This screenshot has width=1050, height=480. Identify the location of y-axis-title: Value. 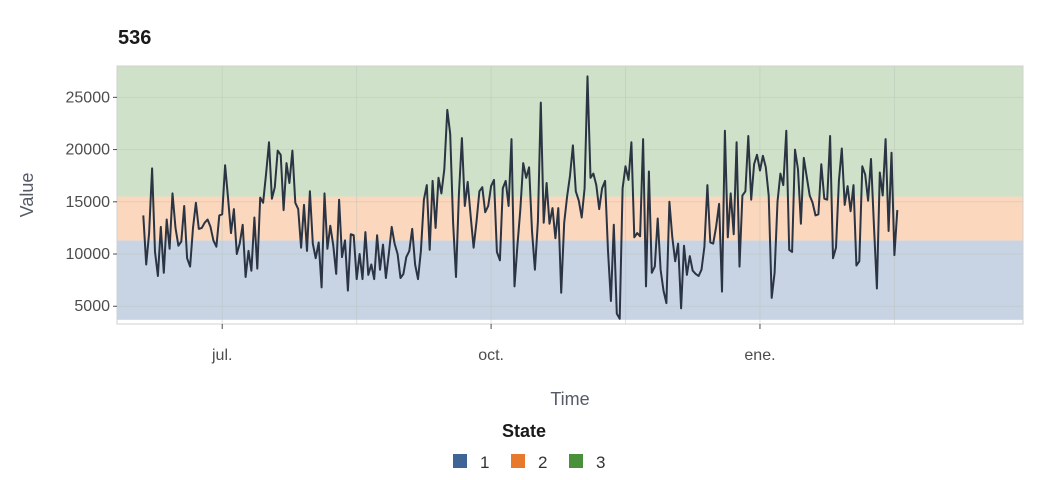
(27, 195).